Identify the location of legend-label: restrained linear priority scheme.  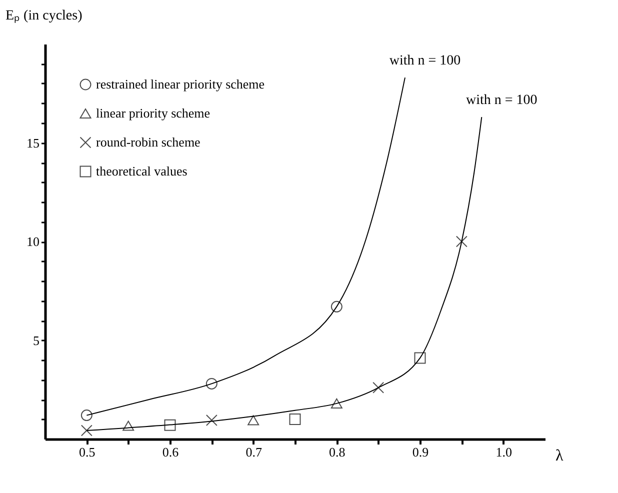
(180, 84).